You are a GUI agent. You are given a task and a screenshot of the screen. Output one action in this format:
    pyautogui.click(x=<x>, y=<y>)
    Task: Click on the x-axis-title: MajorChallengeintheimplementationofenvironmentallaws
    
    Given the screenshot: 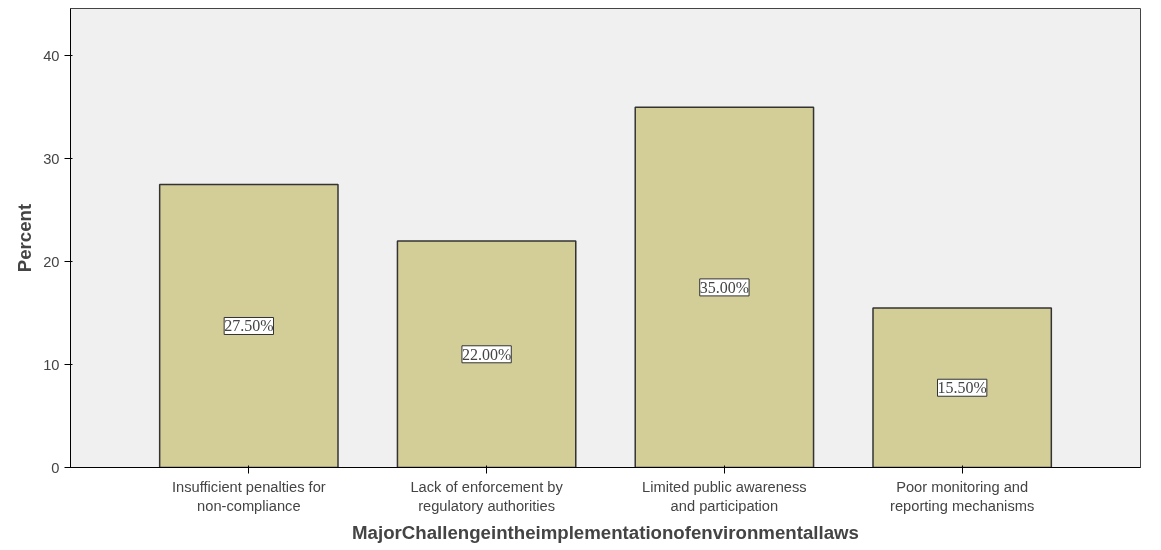 What is the action you would take?
    pyautogui.click(x=605, y=532)
    